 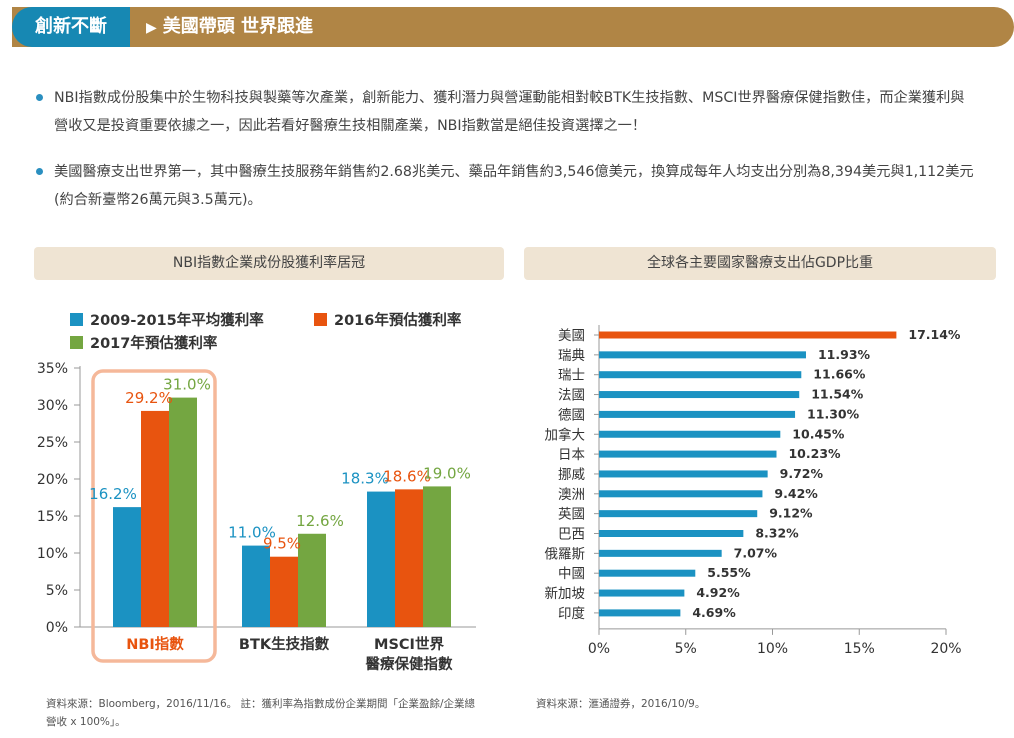 What do you see at coordinates (777, 533) in the screenshot?
I see `data-label: 8.32%` at bounding box center [777, 533].